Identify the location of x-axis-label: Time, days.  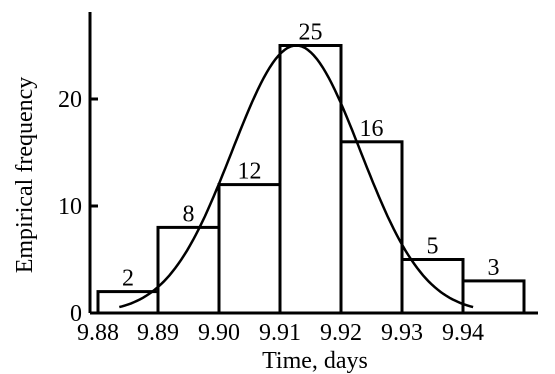
(315, 361).